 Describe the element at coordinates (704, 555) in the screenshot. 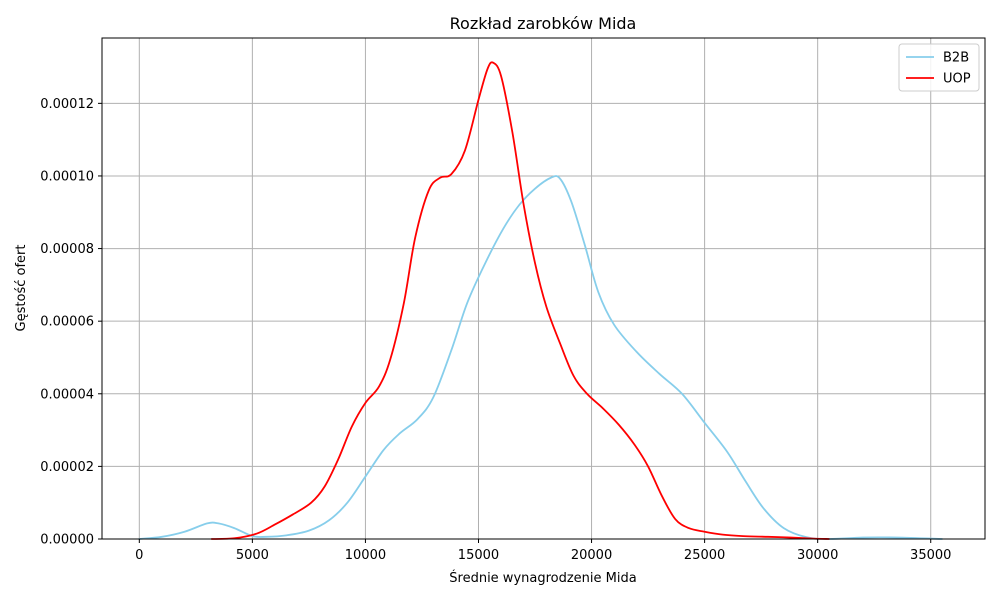

I see `x-tick-label: 25000` at that location.